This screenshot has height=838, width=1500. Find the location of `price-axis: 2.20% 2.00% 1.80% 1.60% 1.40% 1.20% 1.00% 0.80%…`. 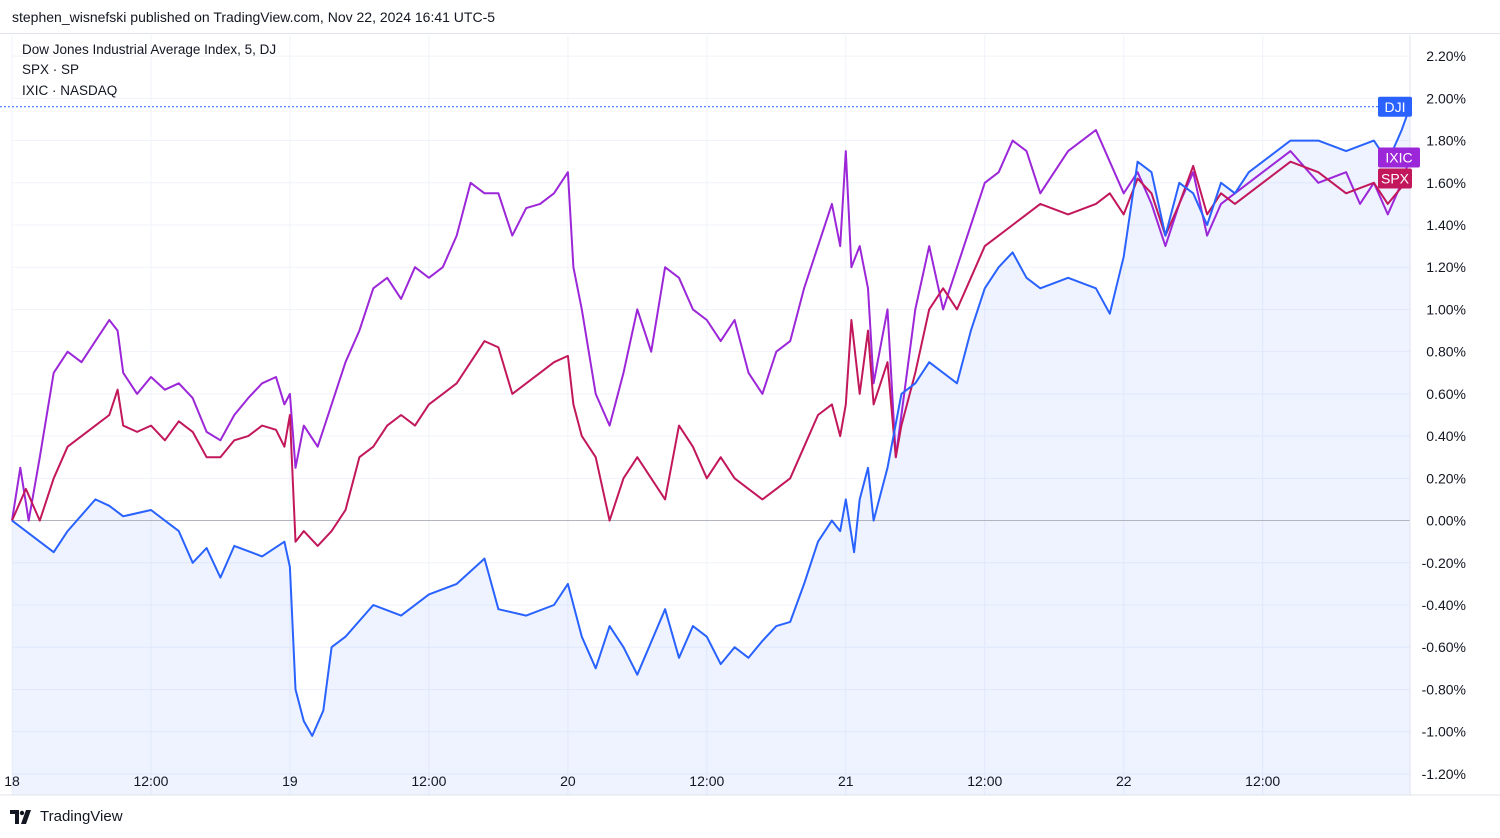

price-axis: 2.20% 2.00% 1.80% 1.60% 1.40% 1.20% 1.00% 0.80%… is located at coordinates (1444, 415).